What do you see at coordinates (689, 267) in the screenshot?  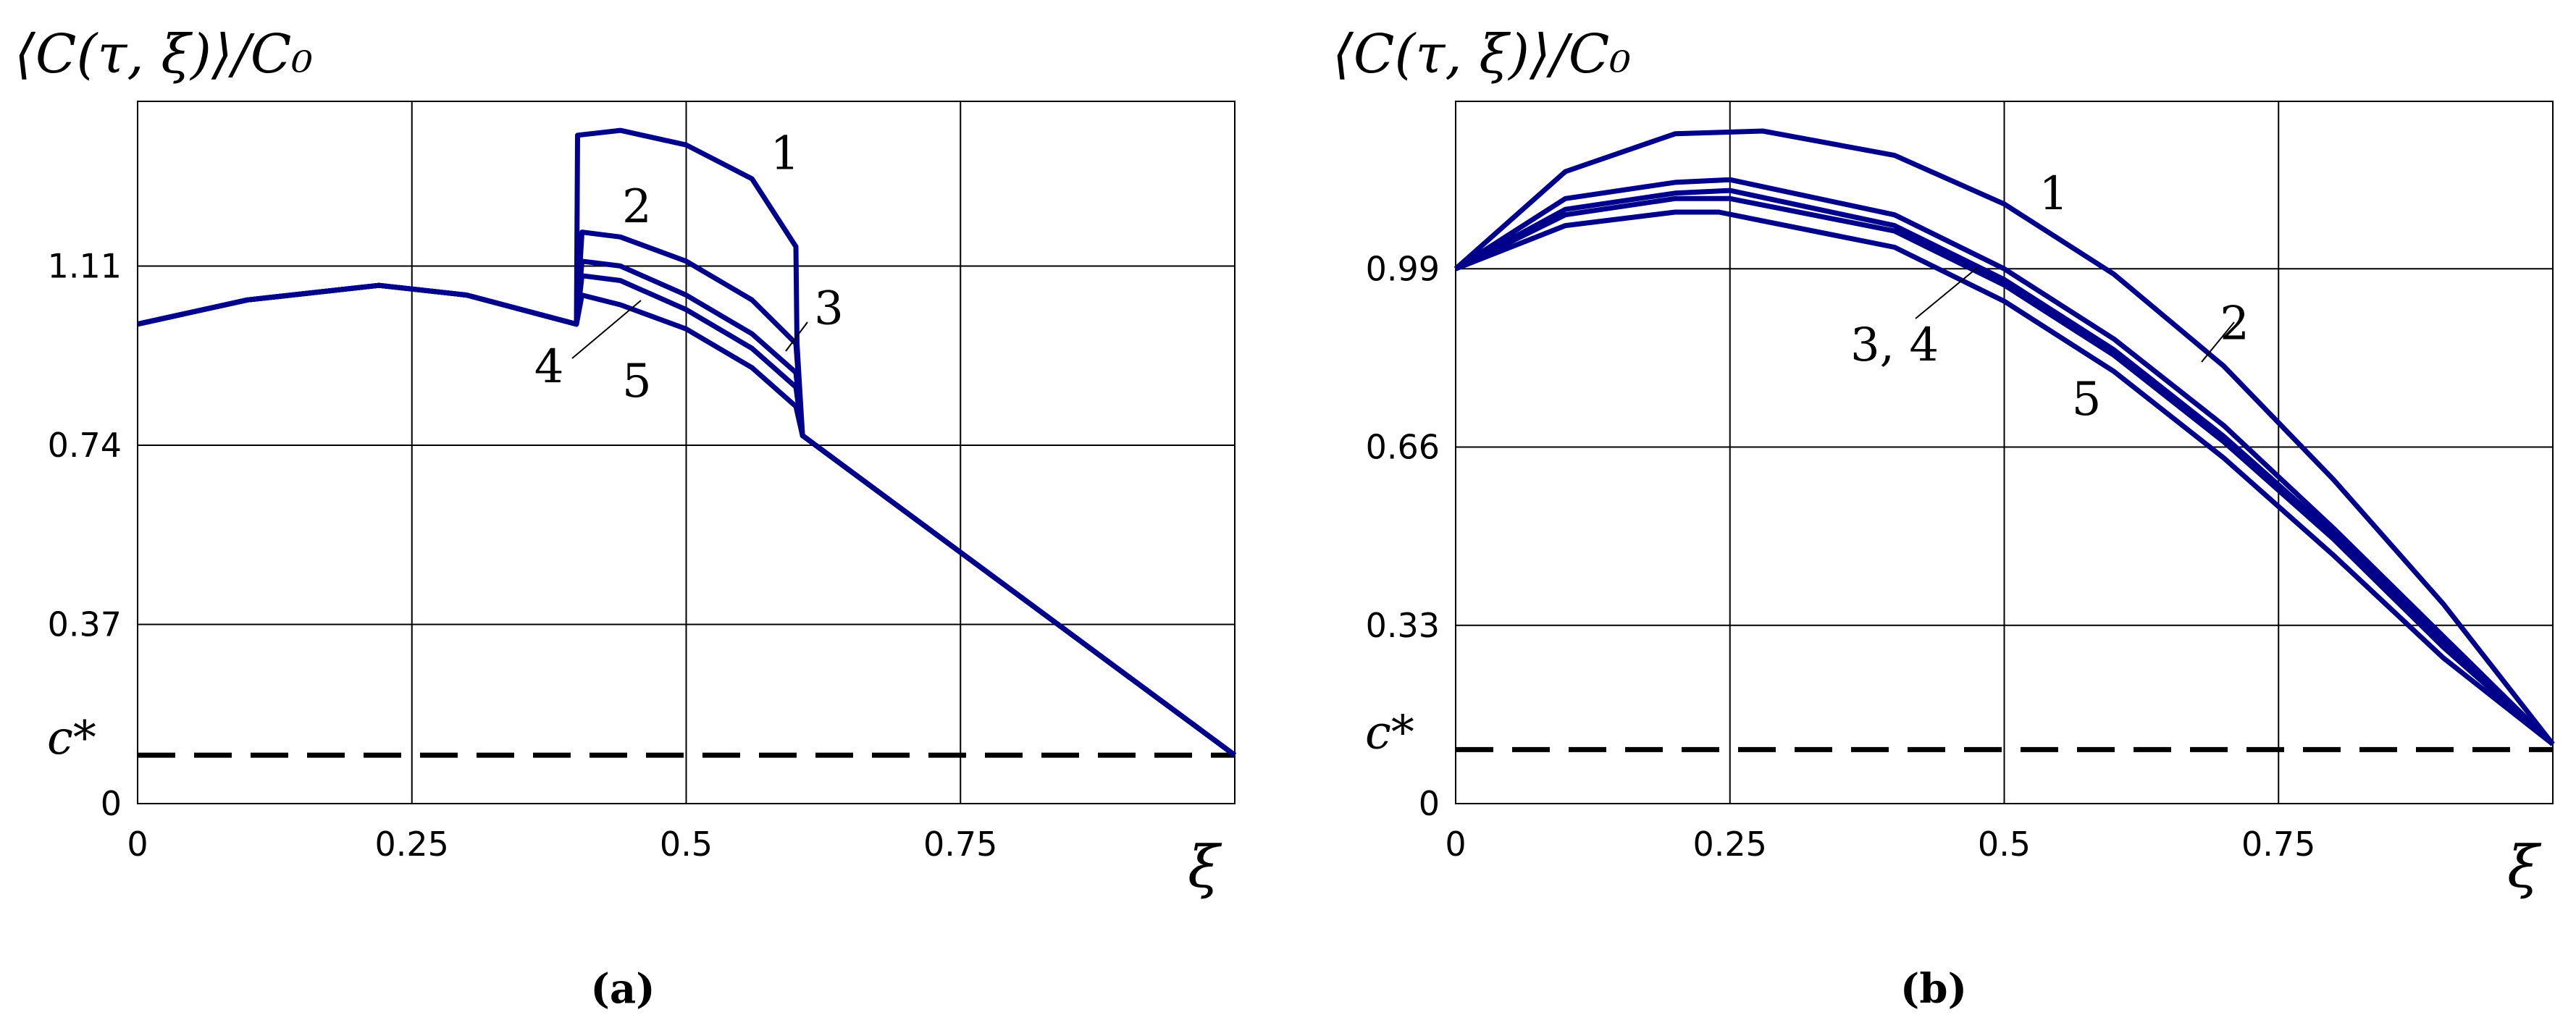 I see `curve-labels-a: 1 2 3 4 5` at bounding box center [689, 267].